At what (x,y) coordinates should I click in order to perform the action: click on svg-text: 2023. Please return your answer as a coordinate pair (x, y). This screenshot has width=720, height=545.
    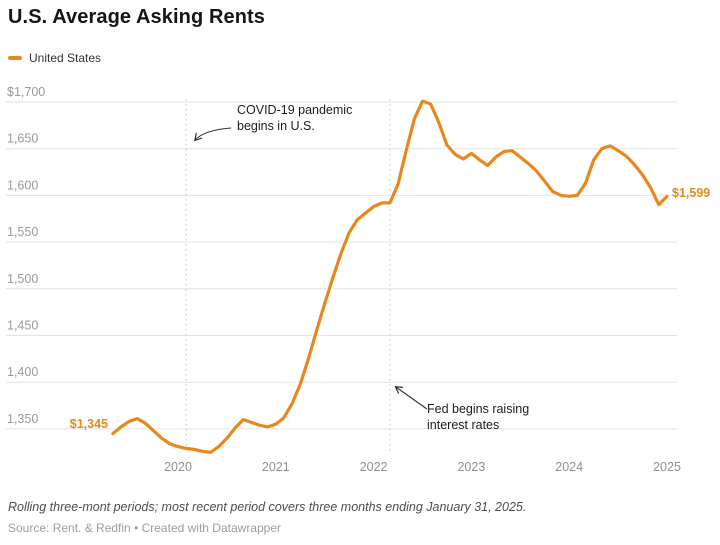
    Looking at the image, I should click on (471, 467).